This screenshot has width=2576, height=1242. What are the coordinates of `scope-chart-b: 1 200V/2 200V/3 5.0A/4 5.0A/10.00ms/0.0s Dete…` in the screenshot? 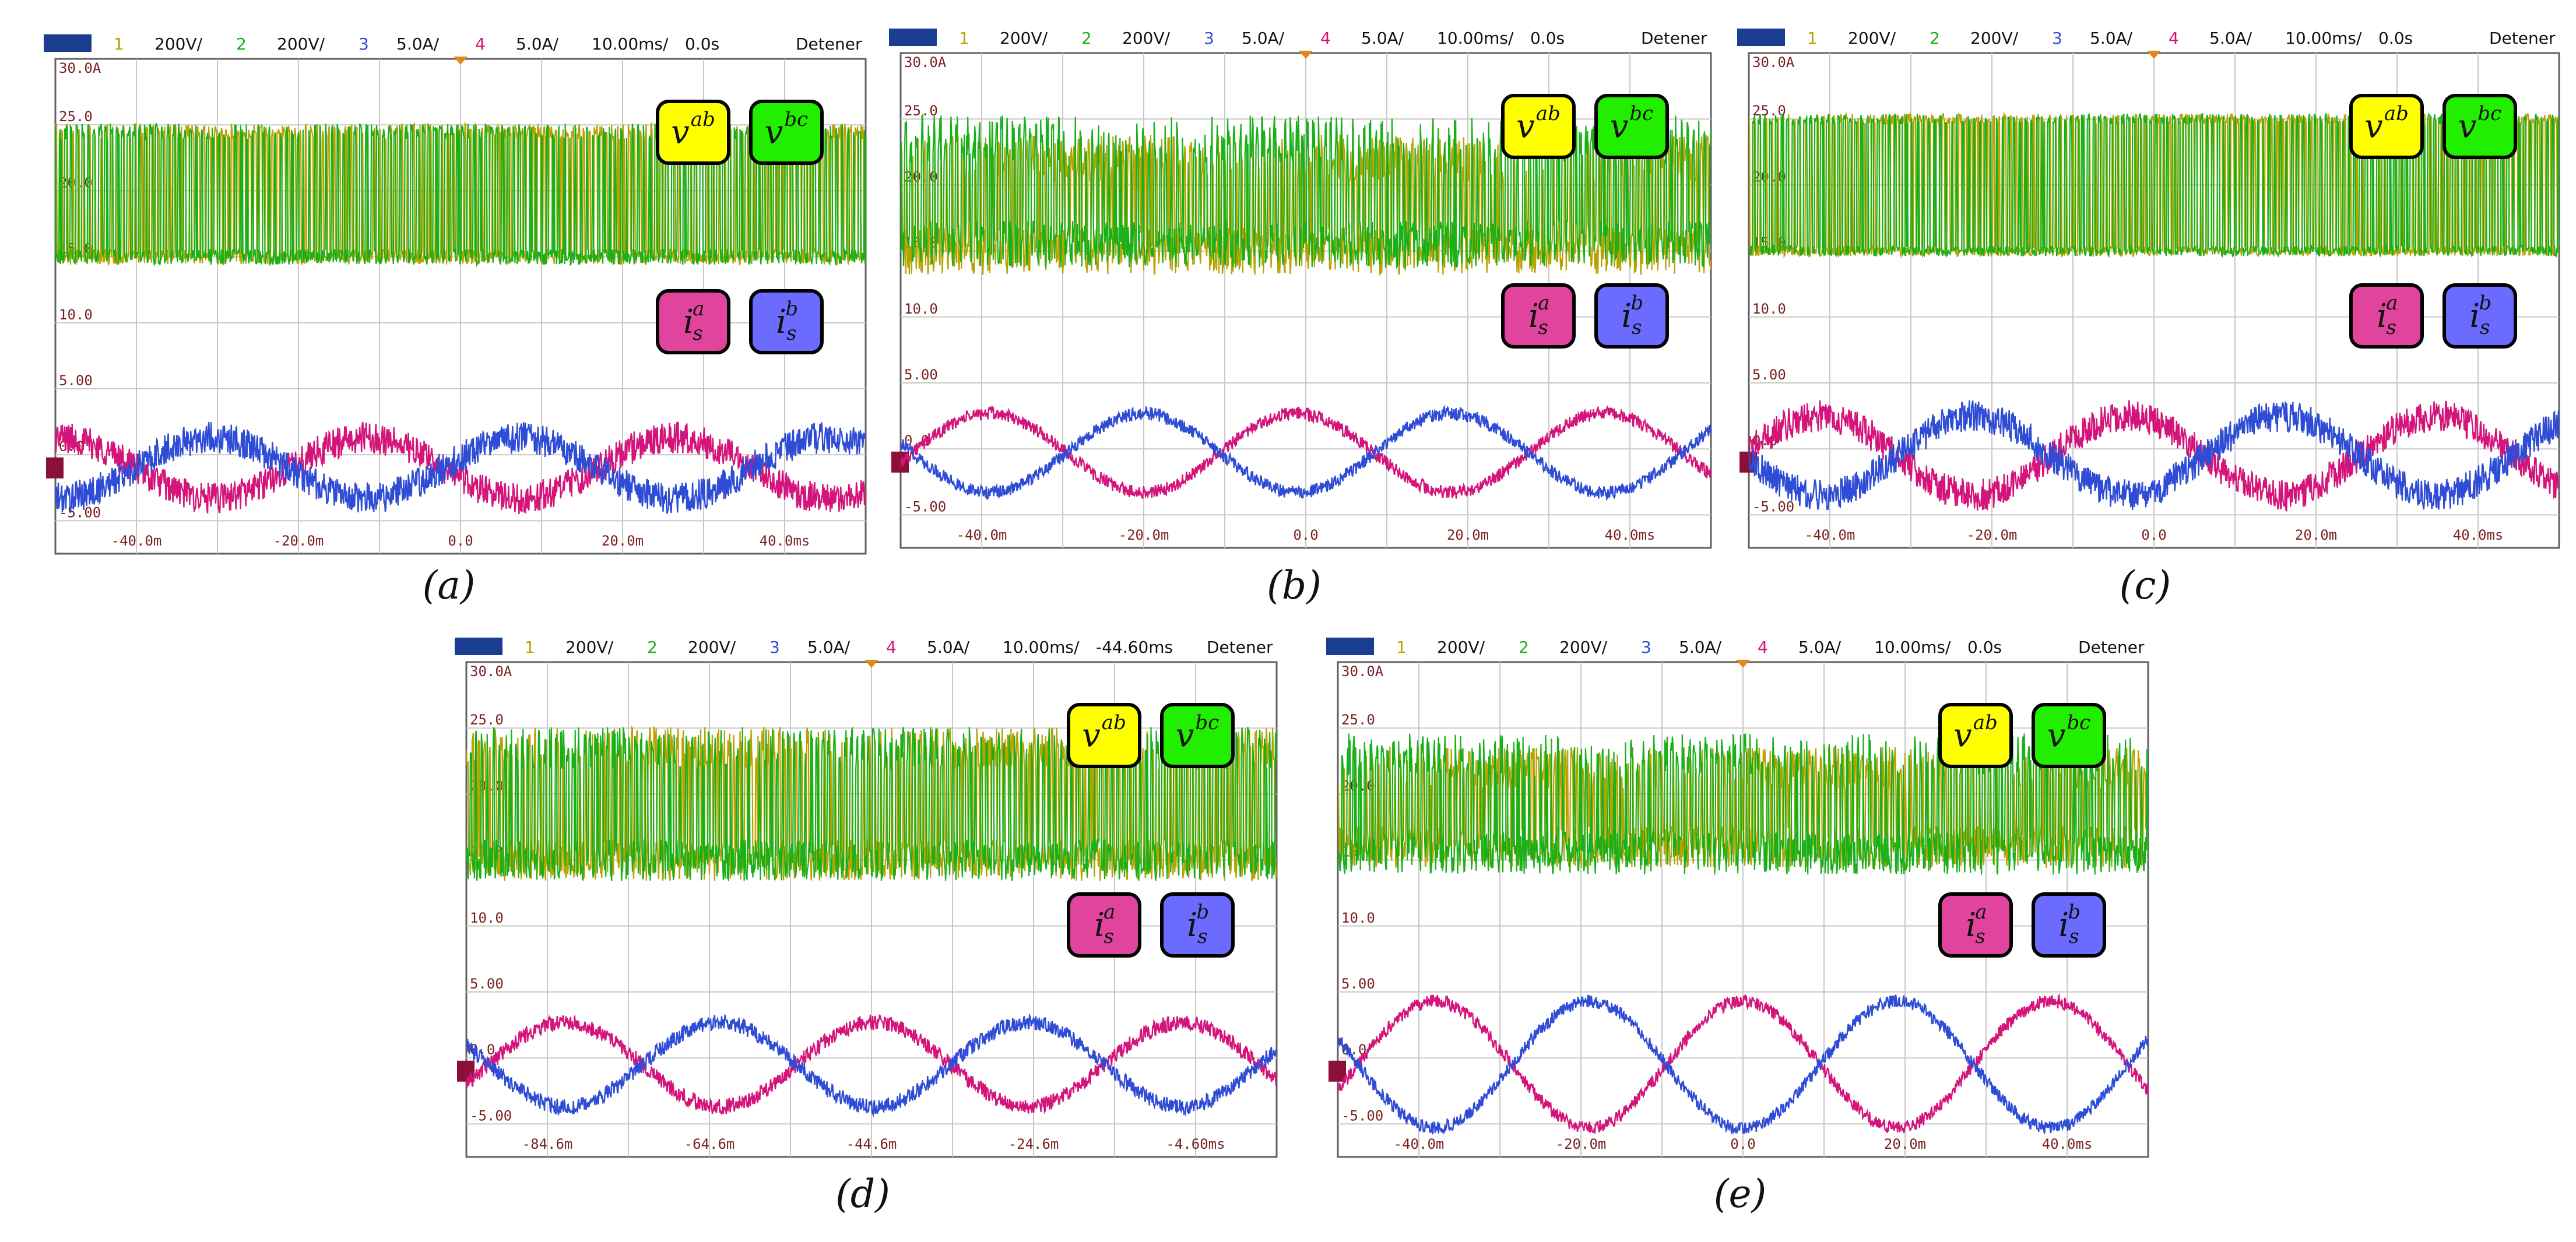 It's located at (1300, 289).